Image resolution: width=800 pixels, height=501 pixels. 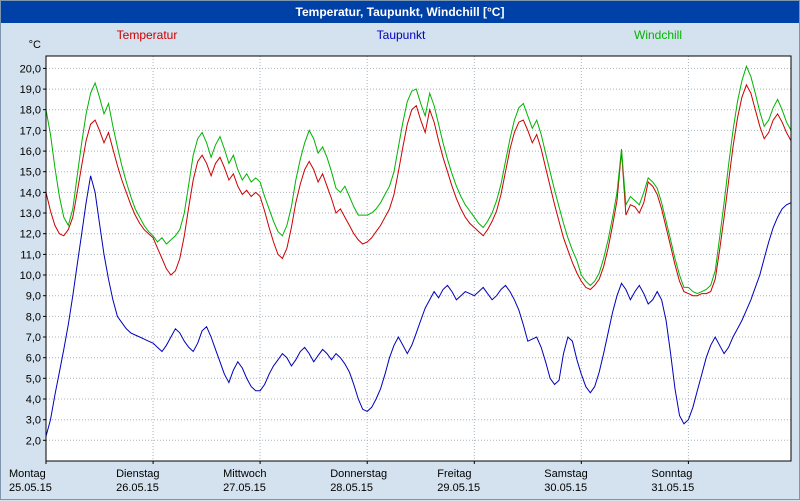 I want to click on day-date-label: 31.05.15, so click(x=672, y=488).